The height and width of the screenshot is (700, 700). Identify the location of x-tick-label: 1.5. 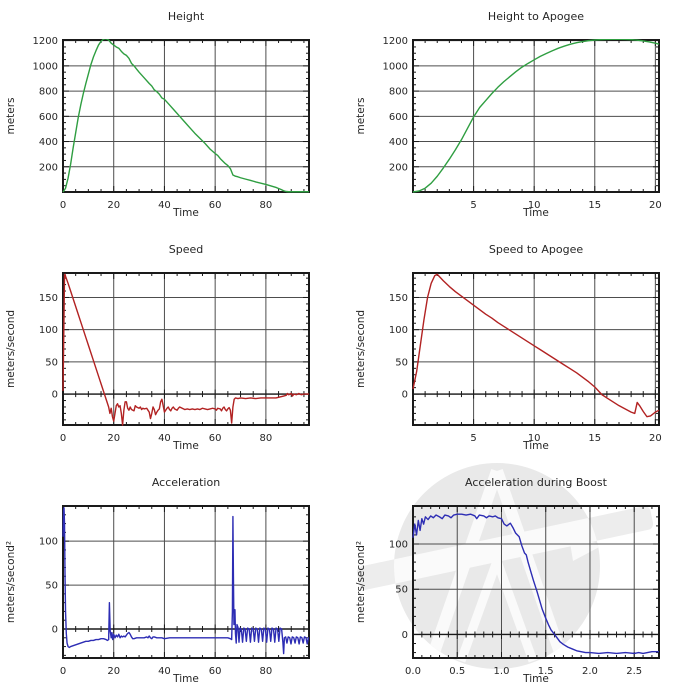
(546, 671).